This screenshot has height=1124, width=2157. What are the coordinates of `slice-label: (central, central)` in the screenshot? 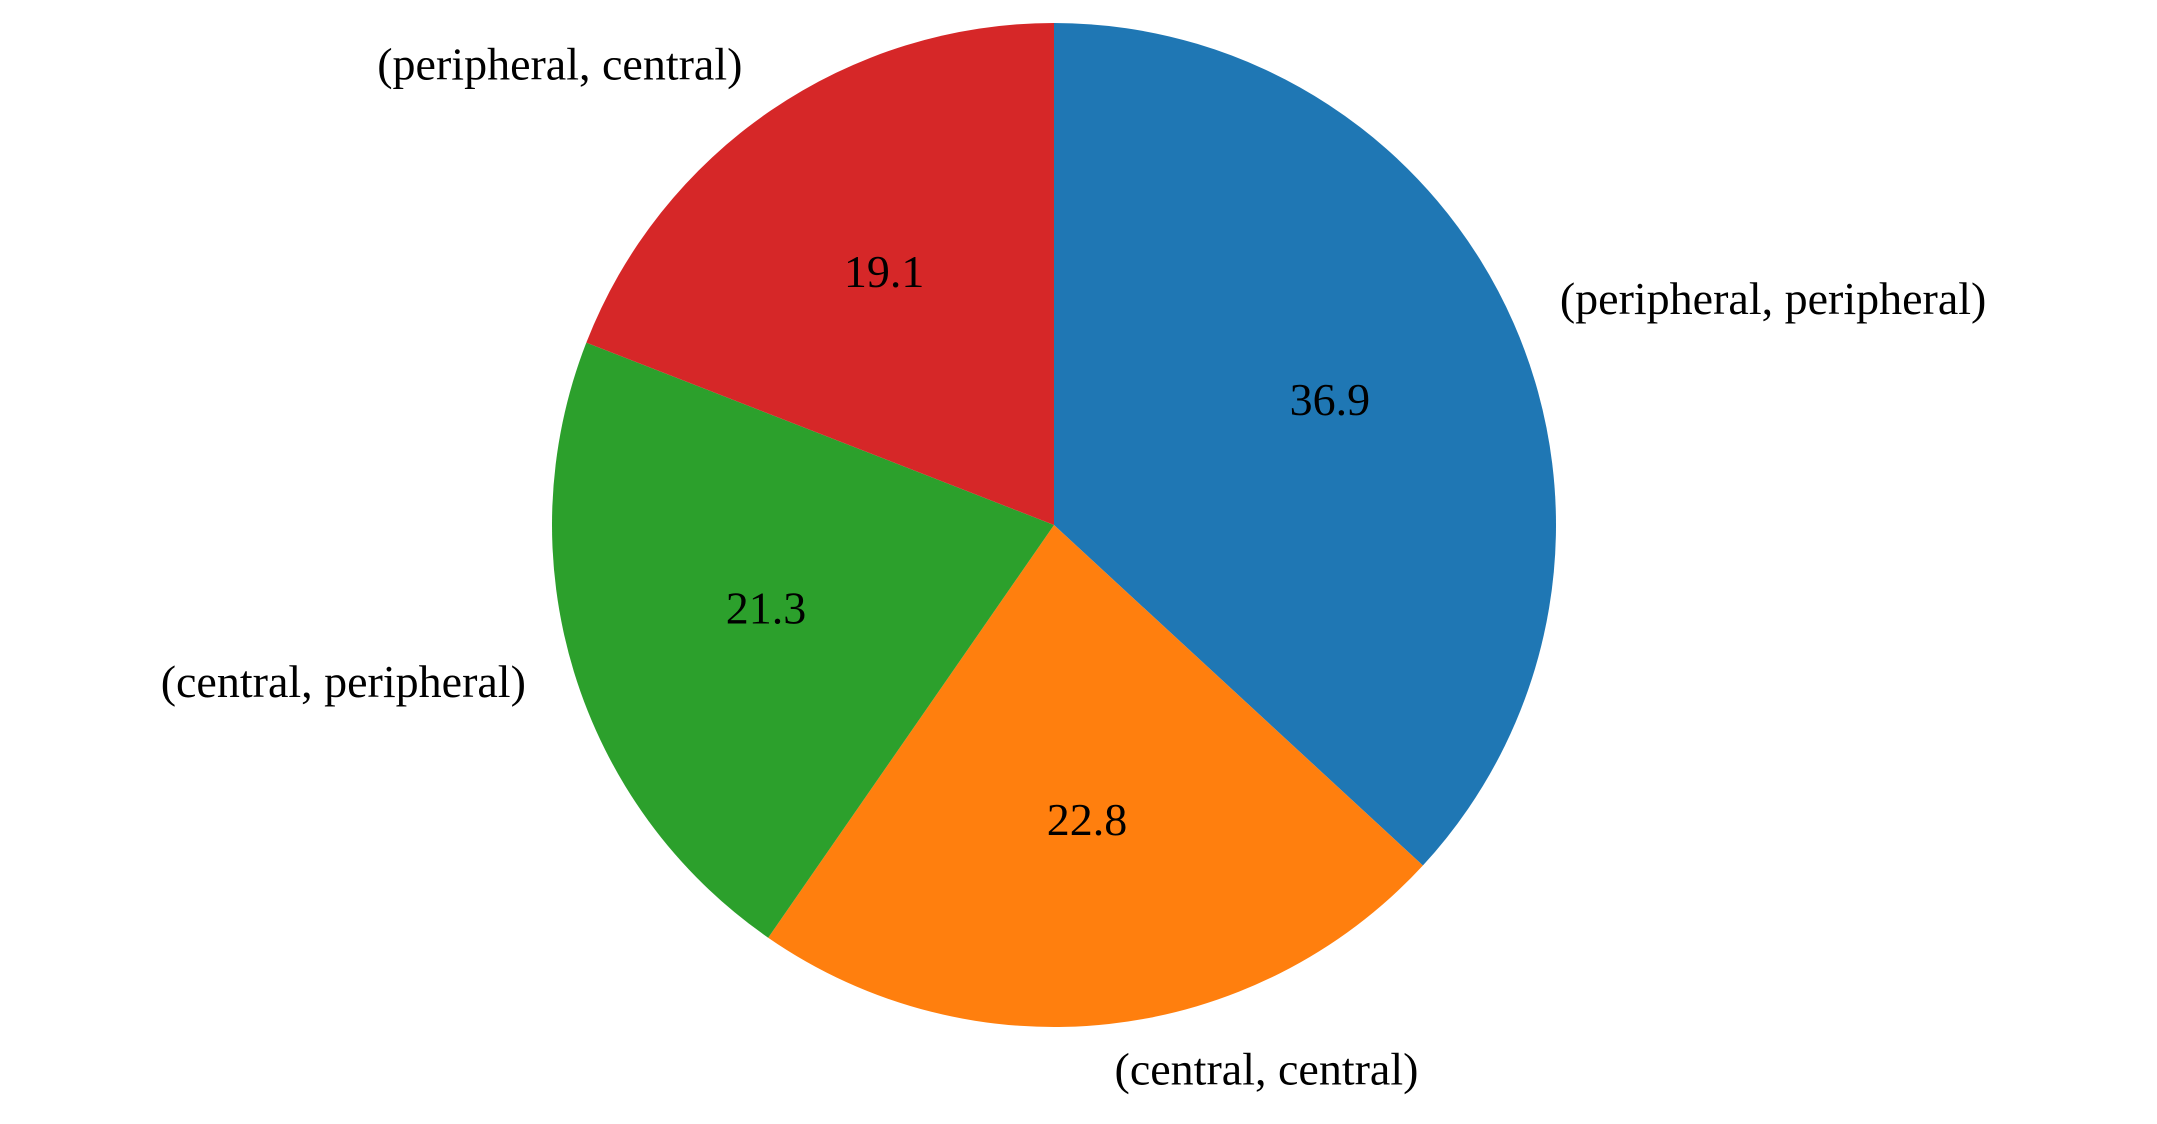 It's located at (1267, 1068).